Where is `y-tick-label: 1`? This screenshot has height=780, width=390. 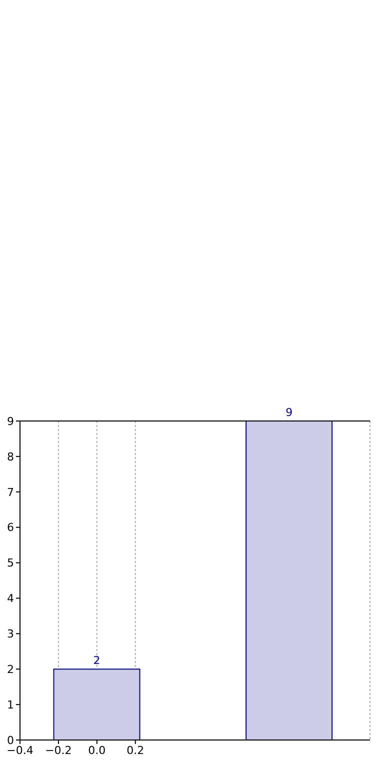 y-tick-label: 1 is located at coordinates (10, 705).